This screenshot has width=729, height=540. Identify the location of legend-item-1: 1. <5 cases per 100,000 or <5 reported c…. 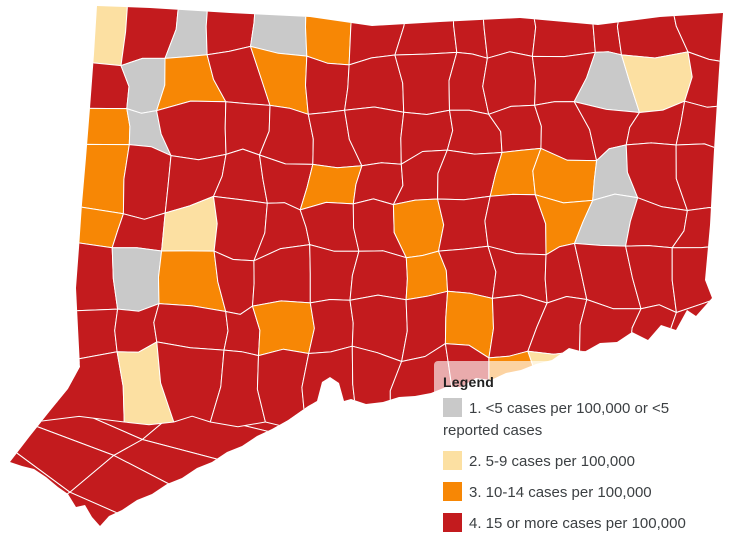
(580, 420).